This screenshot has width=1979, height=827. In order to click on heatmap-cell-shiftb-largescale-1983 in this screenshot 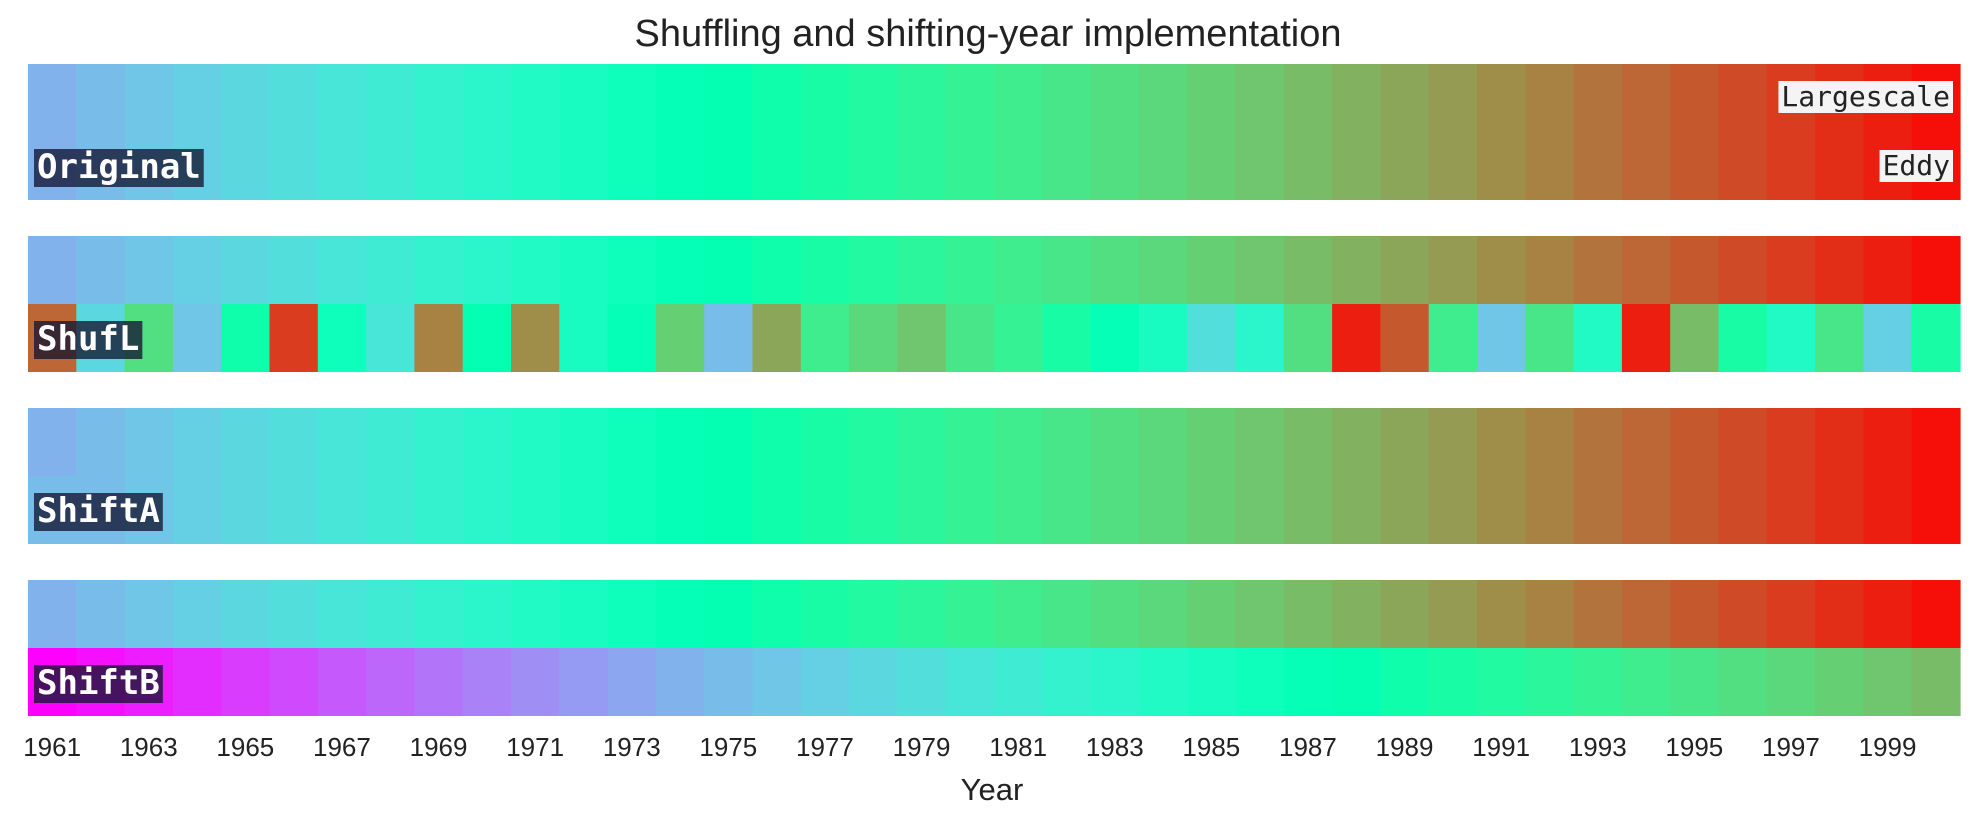, I will do `click(1115, 614)`.